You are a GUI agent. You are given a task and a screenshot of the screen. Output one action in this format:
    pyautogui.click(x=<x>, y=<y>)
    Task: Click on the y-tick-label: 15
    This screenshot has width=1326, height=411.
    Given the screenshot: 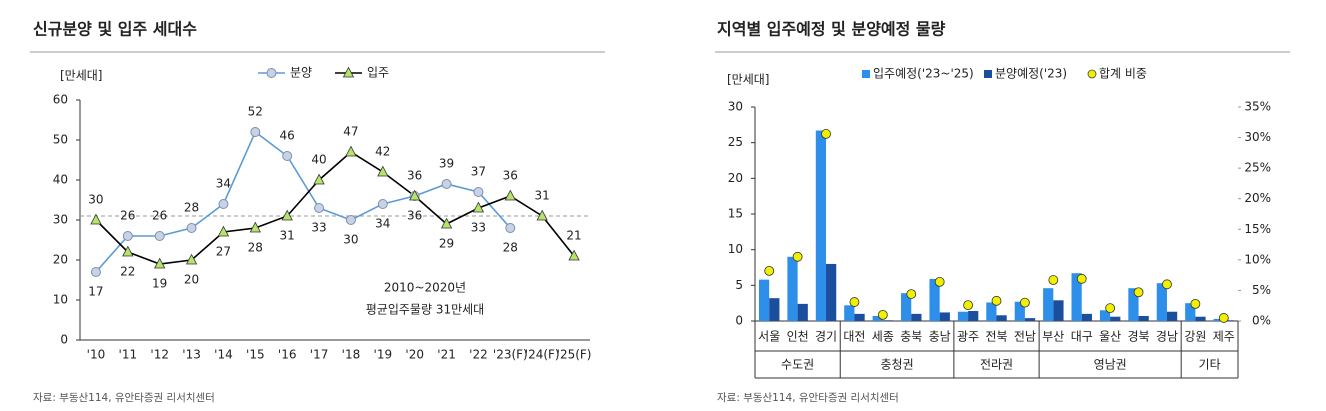 What is the action you would take?
    pyautogui.click(x=735, y=214)
    